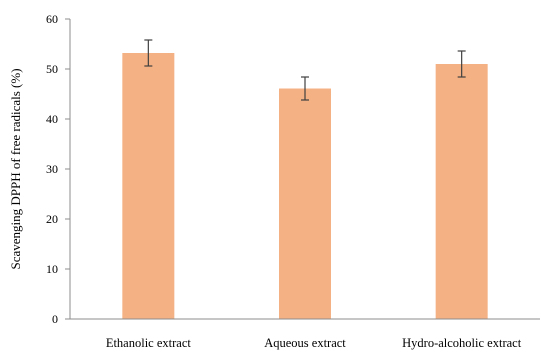 The image size is (542, 351). I want to click on y-tick-label: 50, so click(52, 69).